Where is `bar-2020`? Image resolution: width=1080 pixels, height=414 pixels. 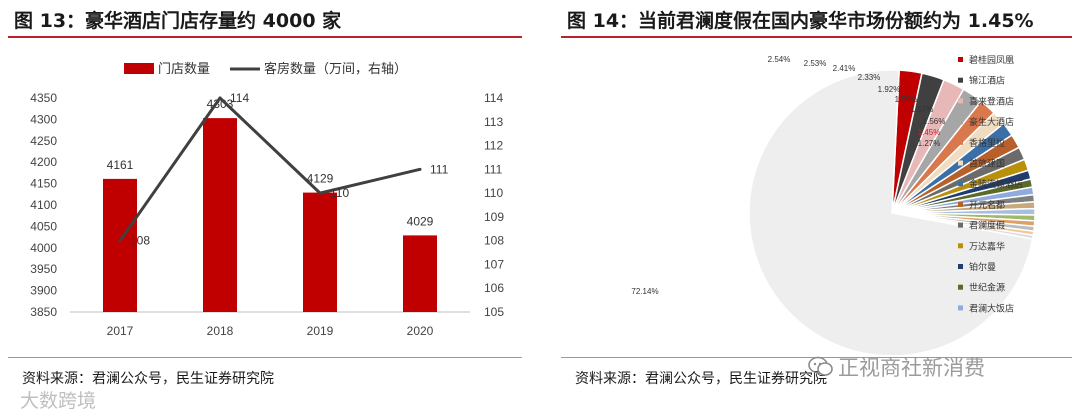
bar-2020 is located at coordinates (420, 273).